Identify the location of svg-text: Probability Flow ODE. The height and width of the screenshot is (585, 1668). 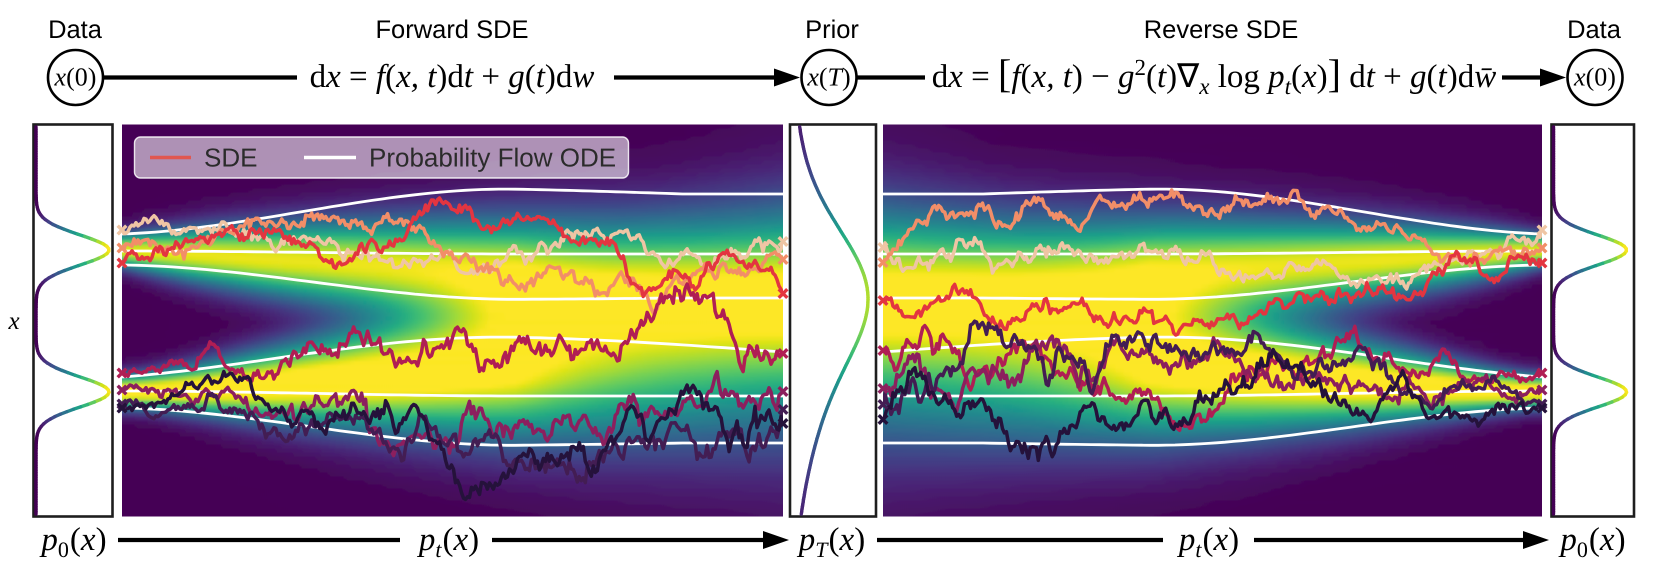
(492, 158).